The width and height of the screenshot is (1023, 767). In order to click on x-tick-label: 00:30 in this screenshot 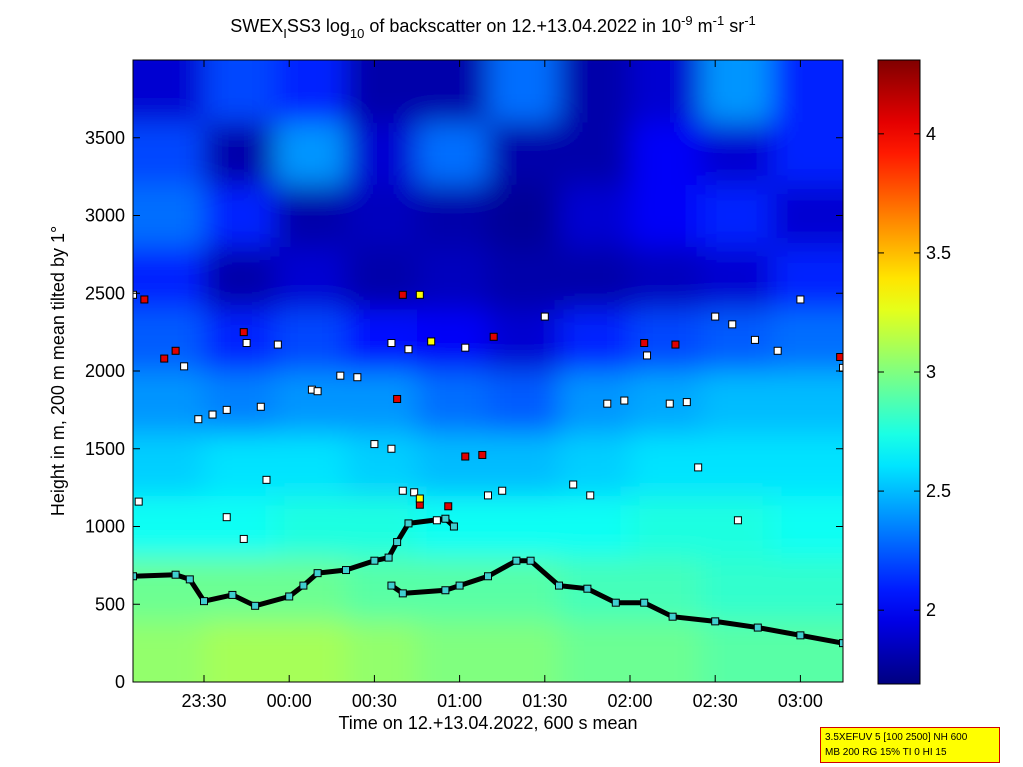, I will do `click(374, 701)`.